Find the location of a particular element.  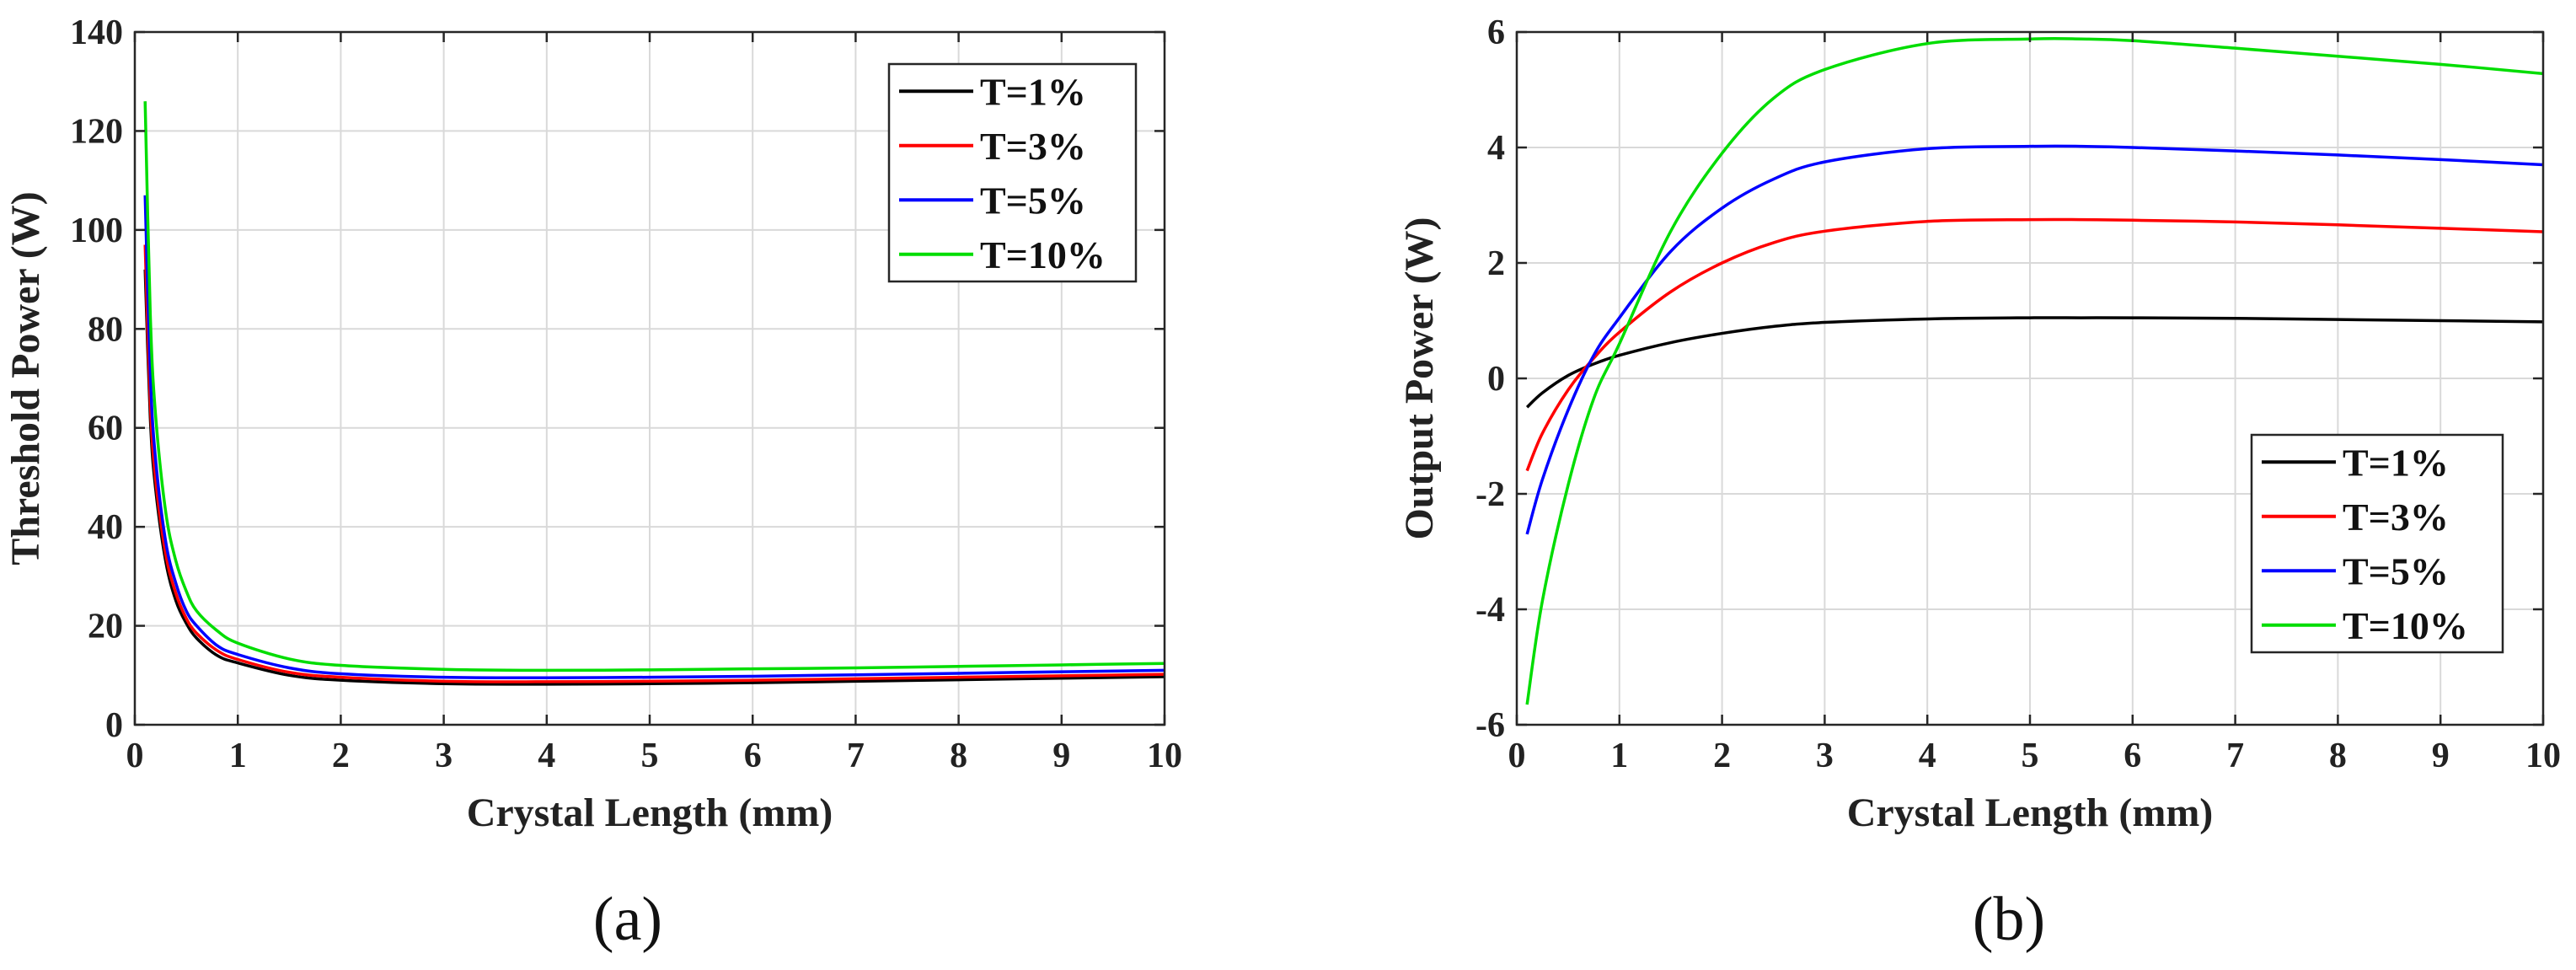

panel-a-x-tick-label: 4 is located at coordinates (547, 756).